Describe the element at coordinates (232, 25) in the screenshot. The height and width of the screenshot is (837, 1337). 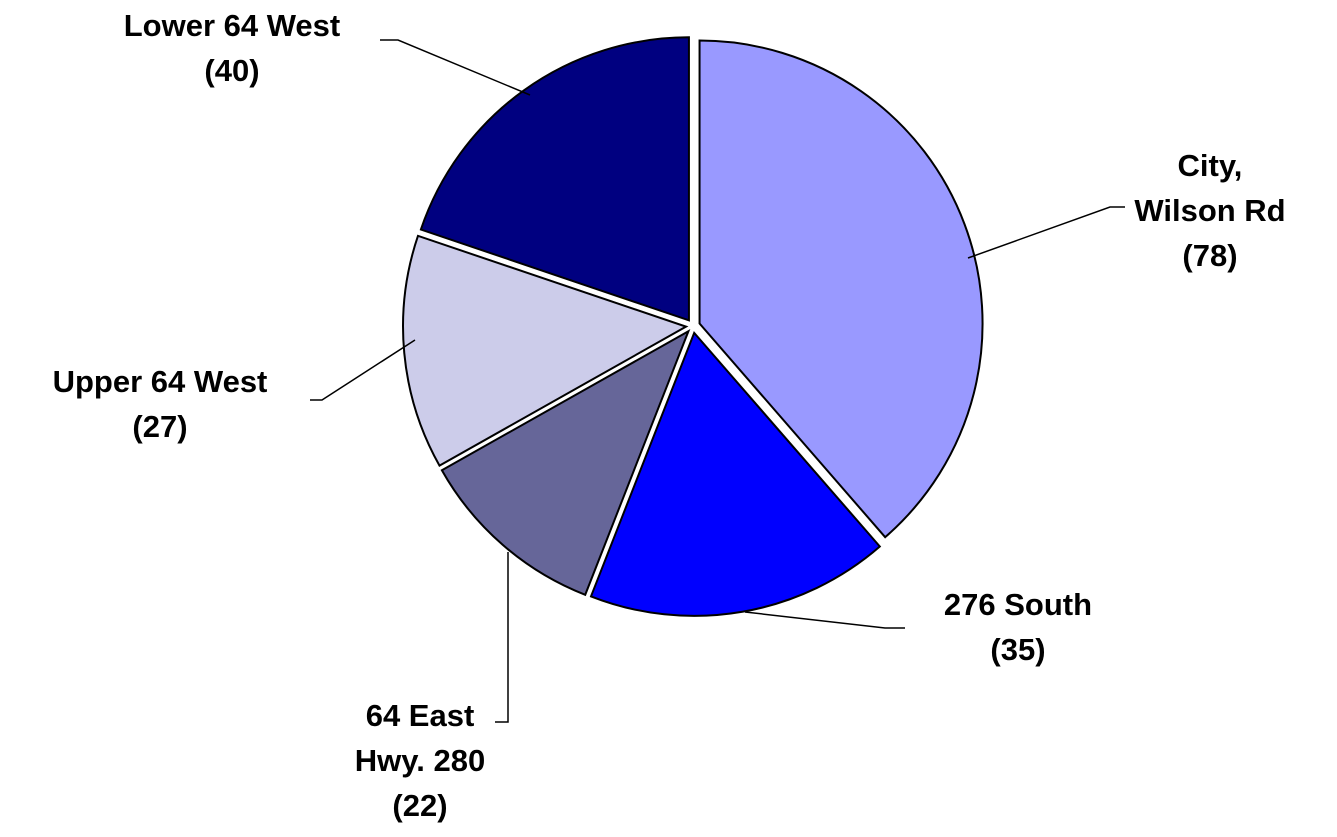
I see `data-label: Lower 64 West` at that location.